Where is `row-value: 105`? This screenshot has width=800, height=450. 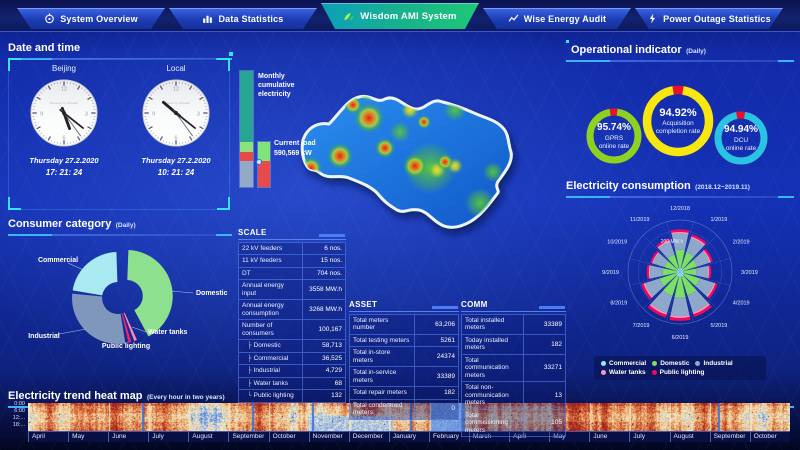
row-value: 105 is located at coordinates (543, 423).